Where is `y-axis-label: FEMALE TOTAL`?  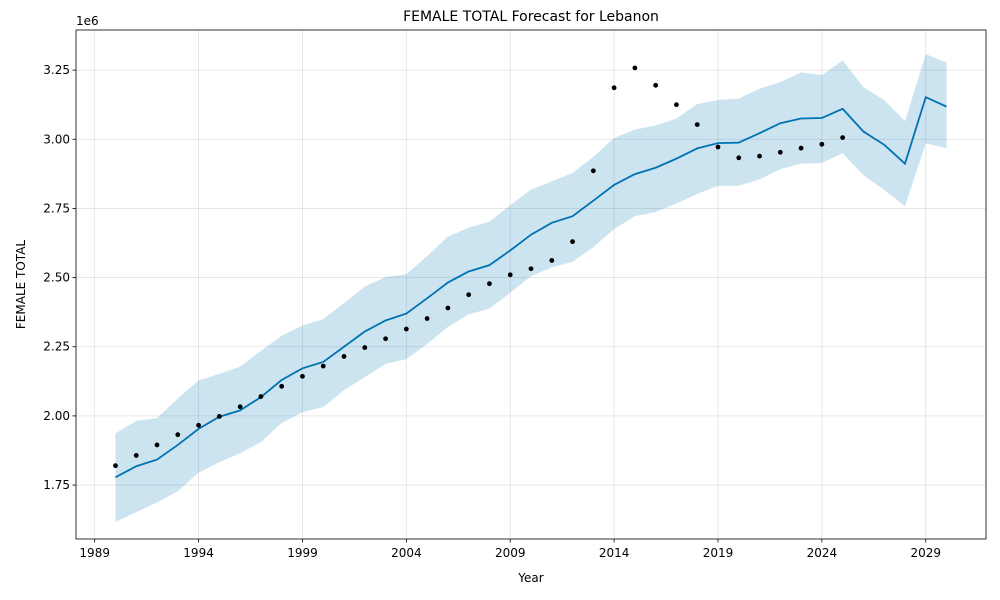
y-axis-label: FEMALE TOTAL is located at coordinates (21, 285).